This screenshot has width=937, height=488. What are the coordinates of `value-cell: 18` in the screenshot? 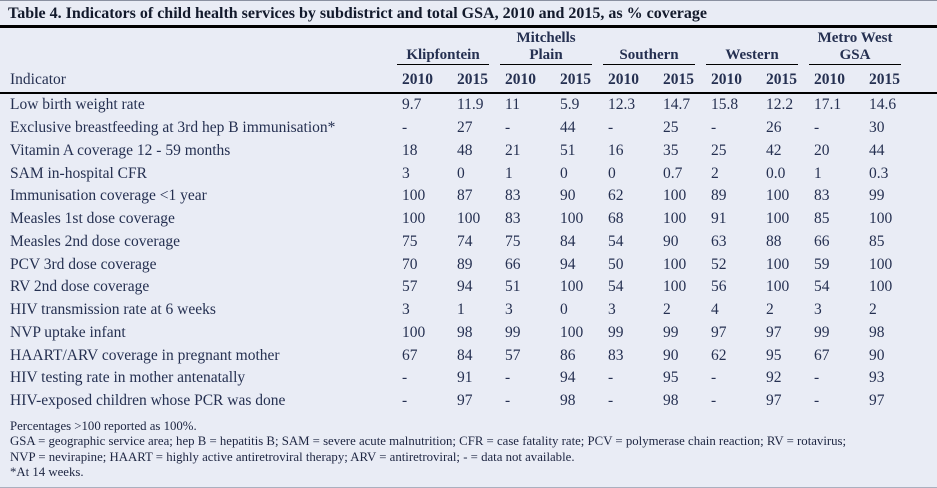 It's located at (410, 150).